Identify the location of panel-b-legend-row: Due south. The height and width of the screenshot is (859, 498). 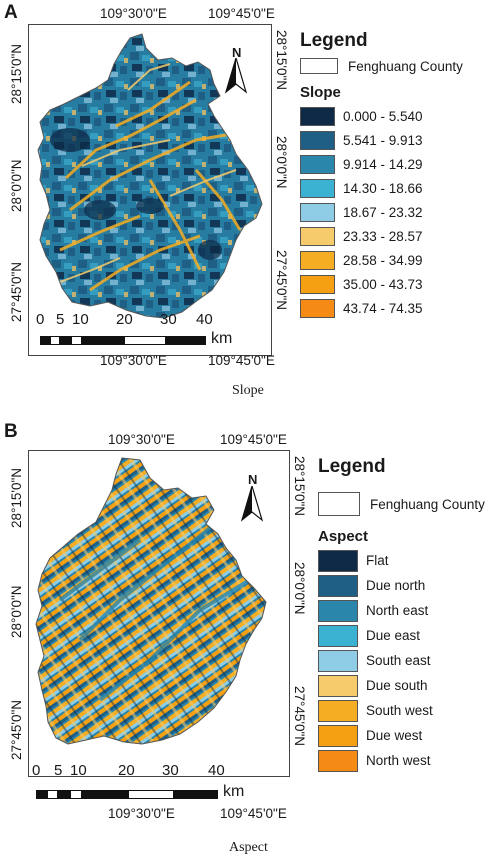
(407, 685).